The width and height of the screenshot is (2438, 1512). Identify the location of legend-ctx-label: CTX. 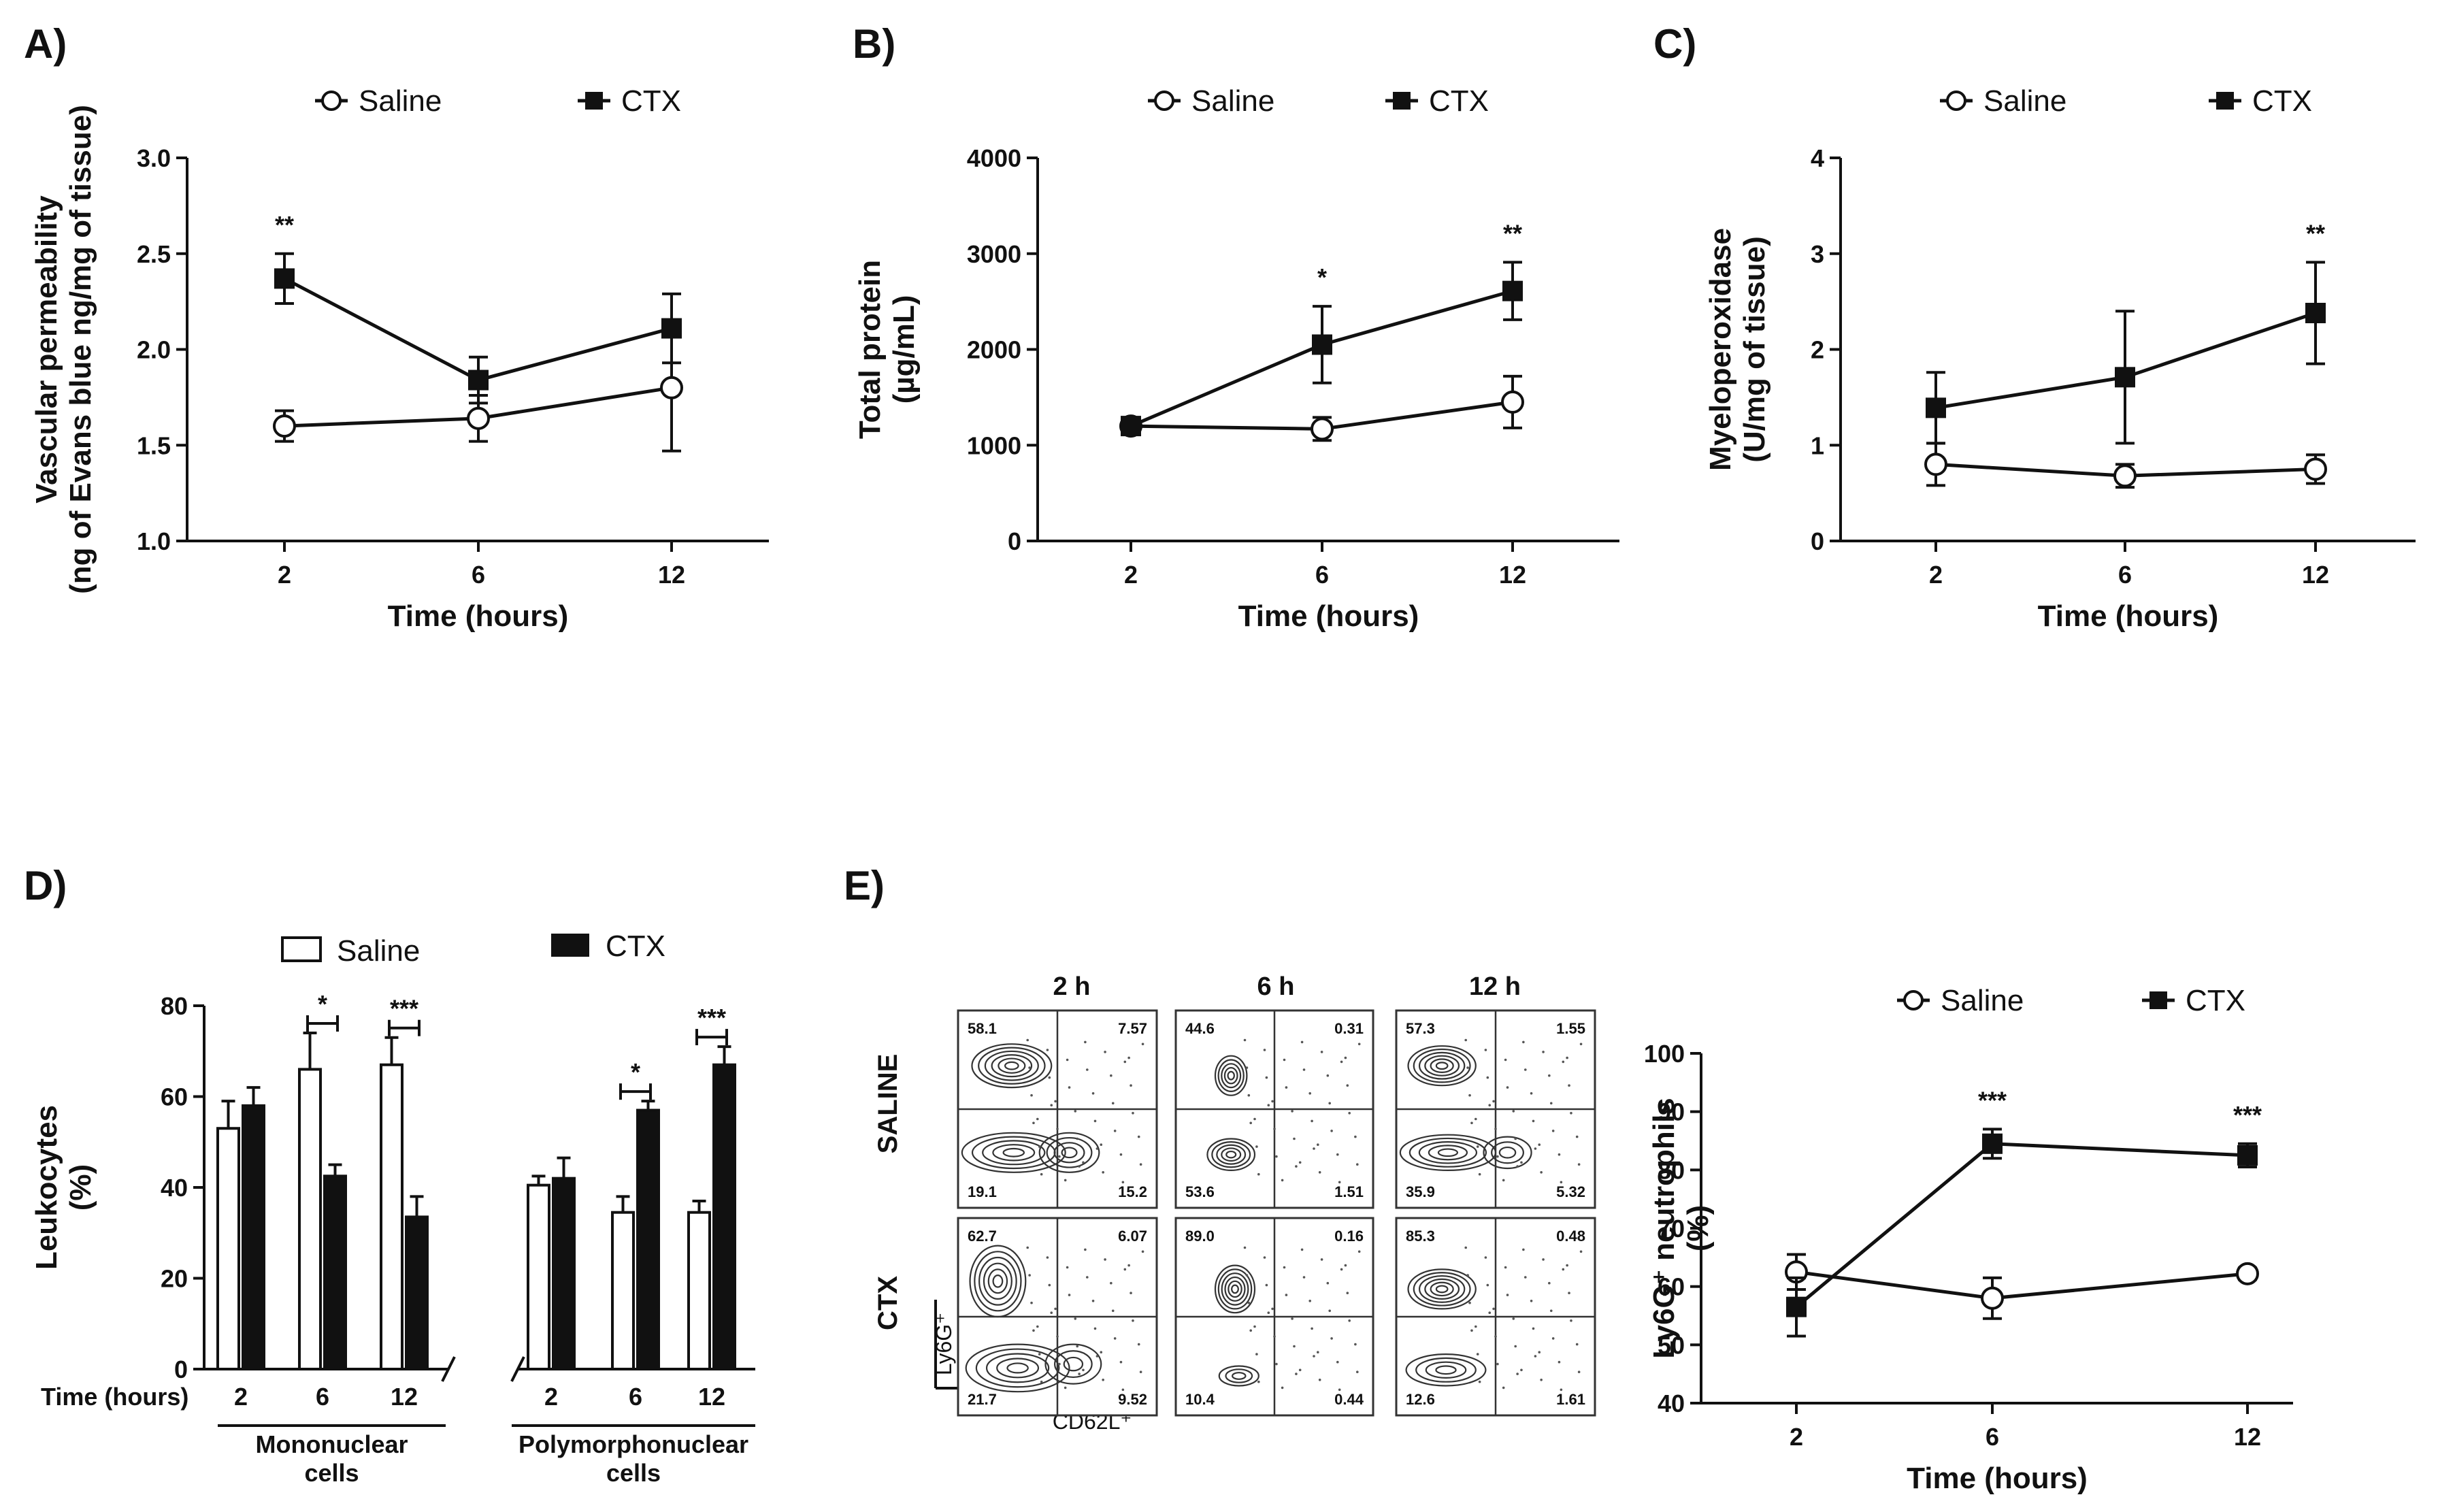
(635, 946).